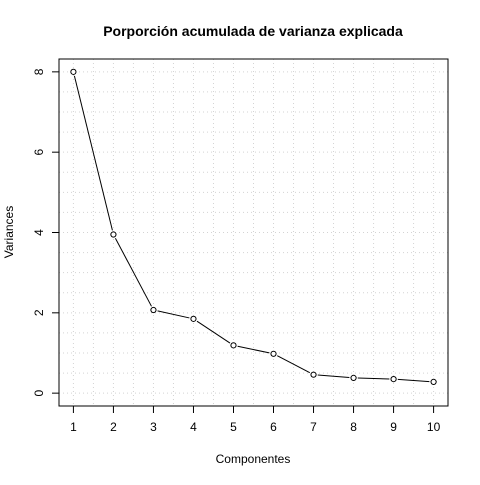 This screenshot has height=485, width=480. I want to click on x-axis-label: Componentes, so click(253, 459).